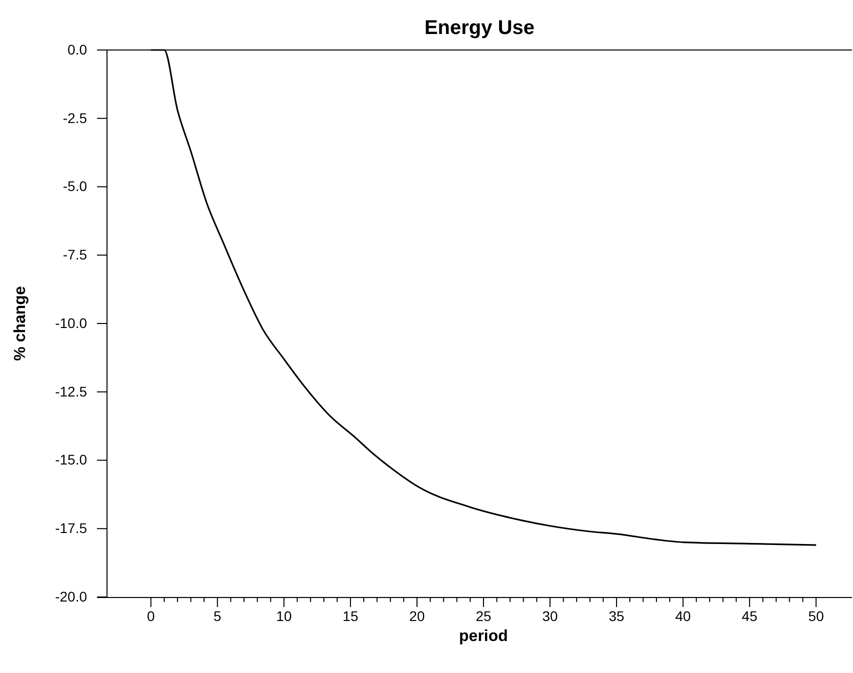 This screenshot has width=853, height=673. What do you see at coordinates (71, 391) in the screenshot?
I see `y-tick-label: -12.5` at bounding box center [71, 391].